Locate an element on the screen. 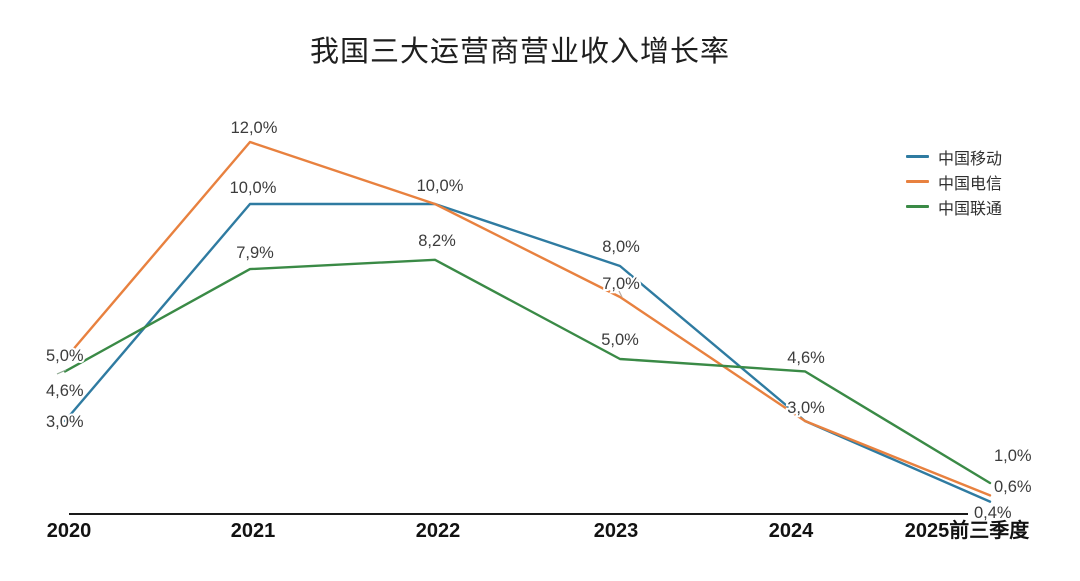  x-tick-label-4: 2024 is located at coordinates (791, 531).